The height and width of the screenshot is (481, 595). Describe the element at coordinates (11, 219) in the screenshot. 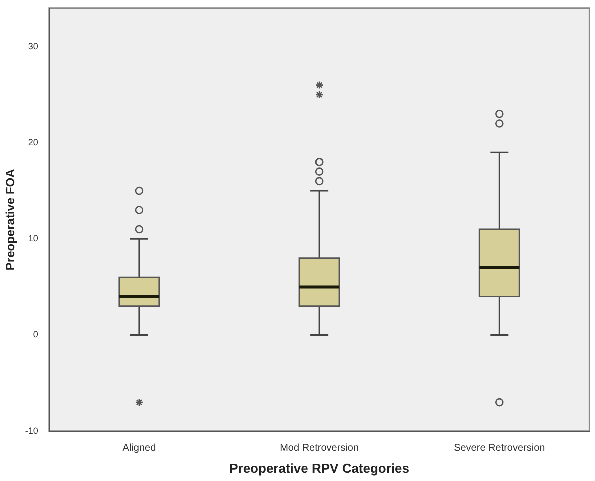

I see `y-axis-title: Preoperative FOA` at that location.